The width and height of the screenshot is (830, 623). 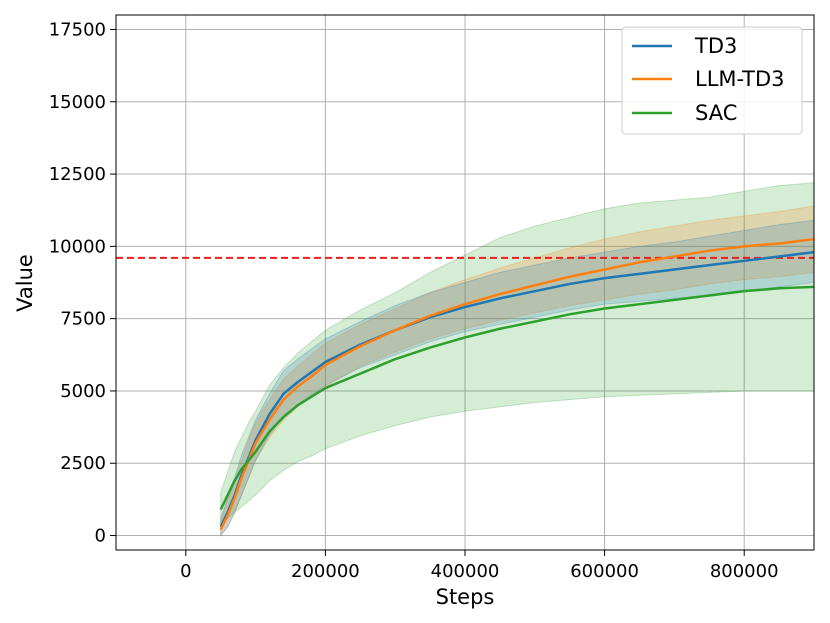 I want to click on x-tick-label: 400000, so click(x=465, y=571).